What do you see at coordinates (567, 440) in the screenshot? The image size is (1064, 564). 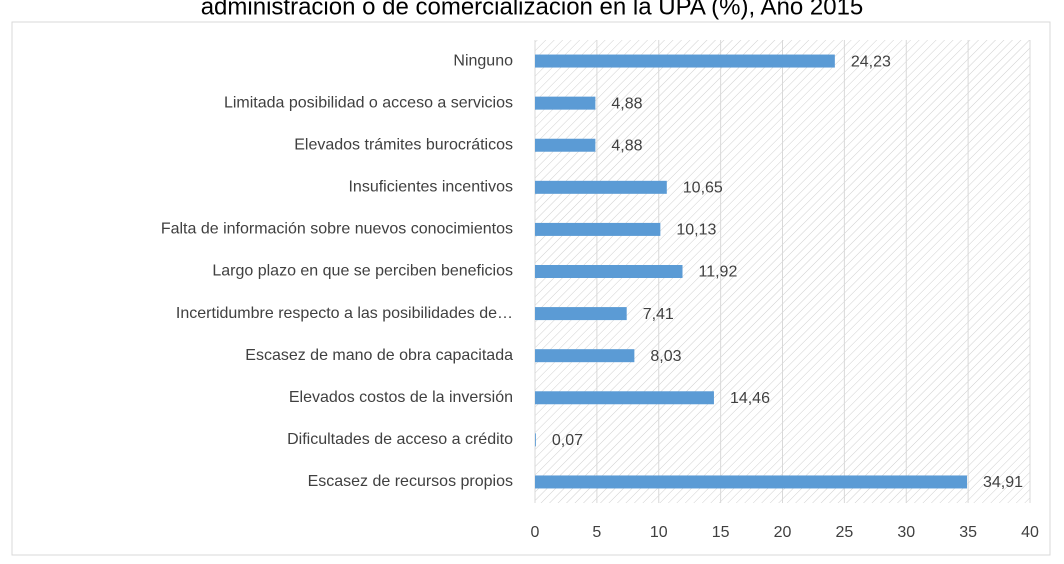 I see `data-label: 0,07` at bounding box center [567, 440].